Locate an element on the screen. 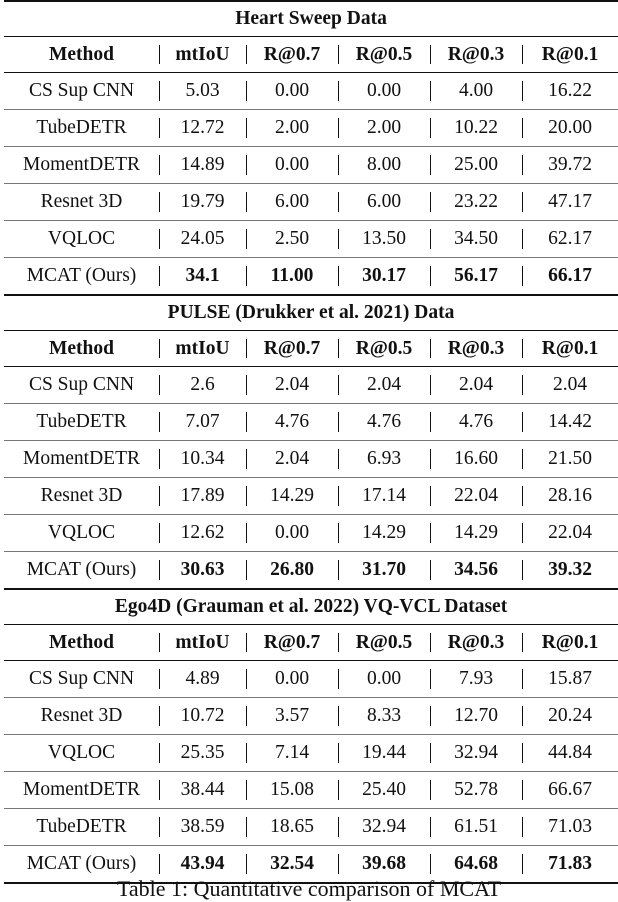 Image resolution: width=618 pixels, height=902 pixels. method-cell: MomentDETR is located at coordinates (81, 459).